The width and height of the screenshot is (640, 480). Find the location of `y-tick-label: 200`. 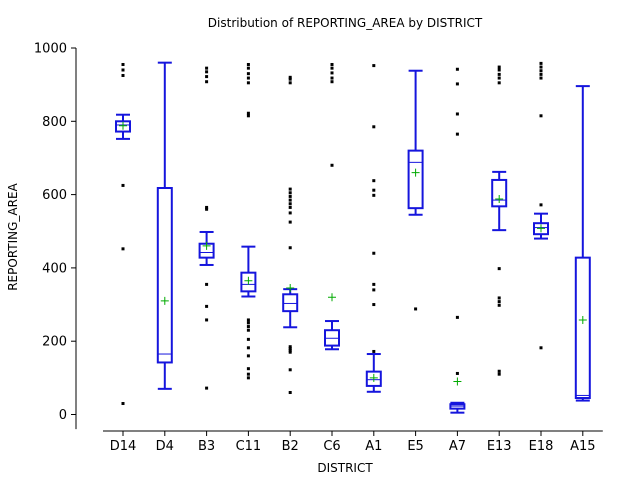

y-tick-label: 200 is located at coordinates (54, 342).